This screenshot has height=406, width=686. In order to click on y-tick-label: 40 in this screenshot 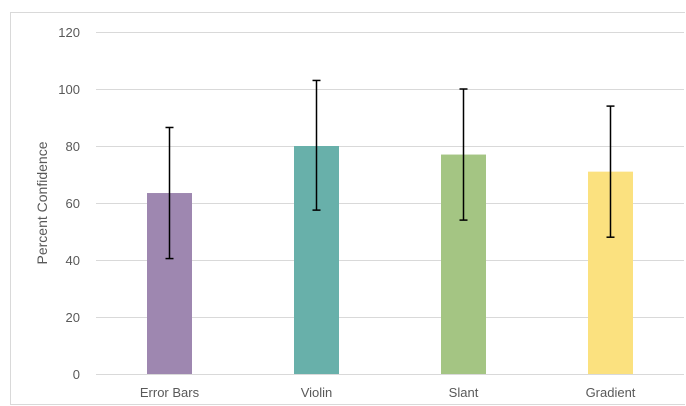, I will do `click(73, 260)`.